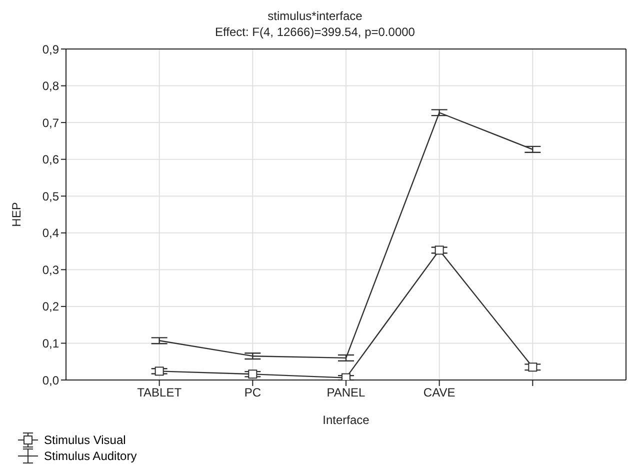  What do you see at coordinates (51, 49) in the screenshot?
I see `y-tick-label: 0,9` at bounding box center [51, 49].